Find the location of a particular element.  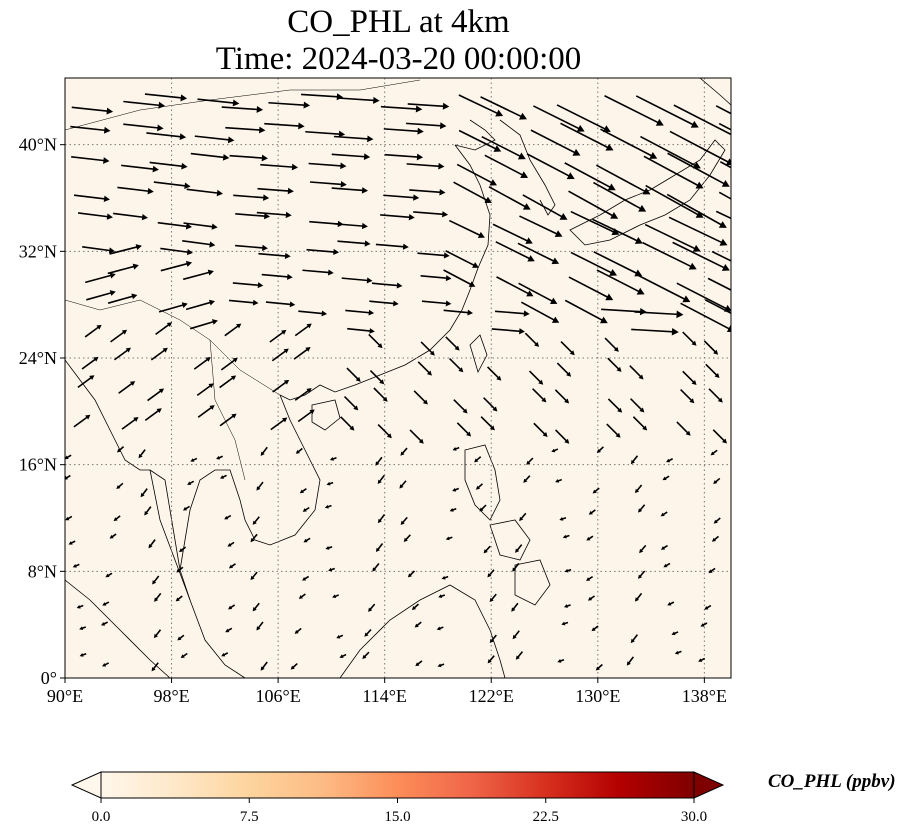

lat-tick-label: 40°N is located at coordinates (38, 145).